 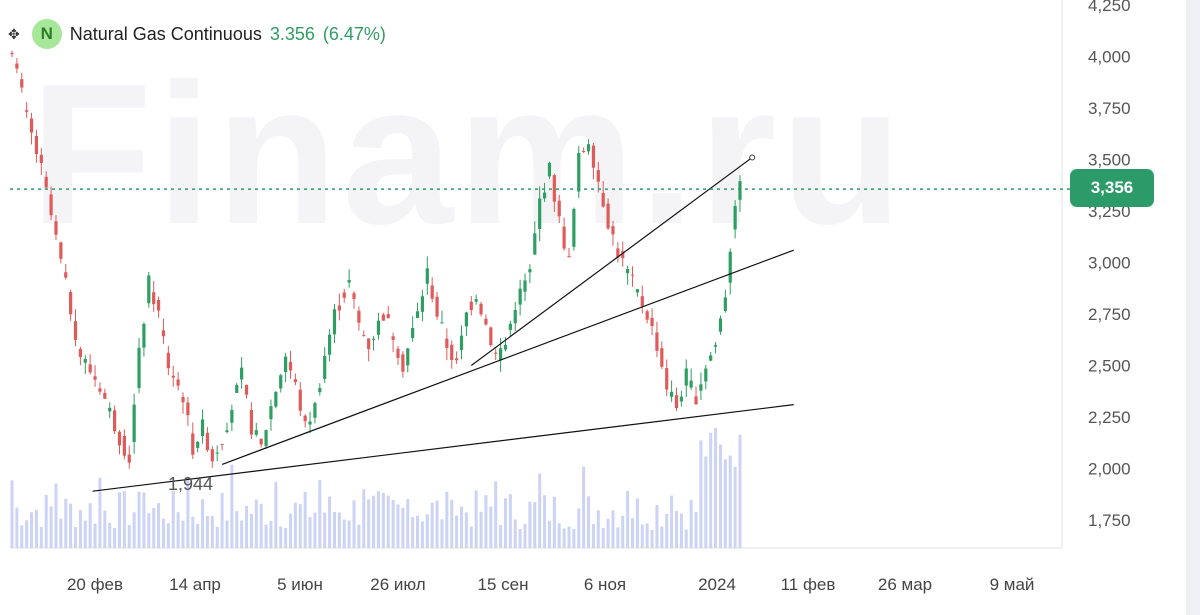 I want to click on instrument-name: Natural Gas Continuous, so click(x=165, y=33).